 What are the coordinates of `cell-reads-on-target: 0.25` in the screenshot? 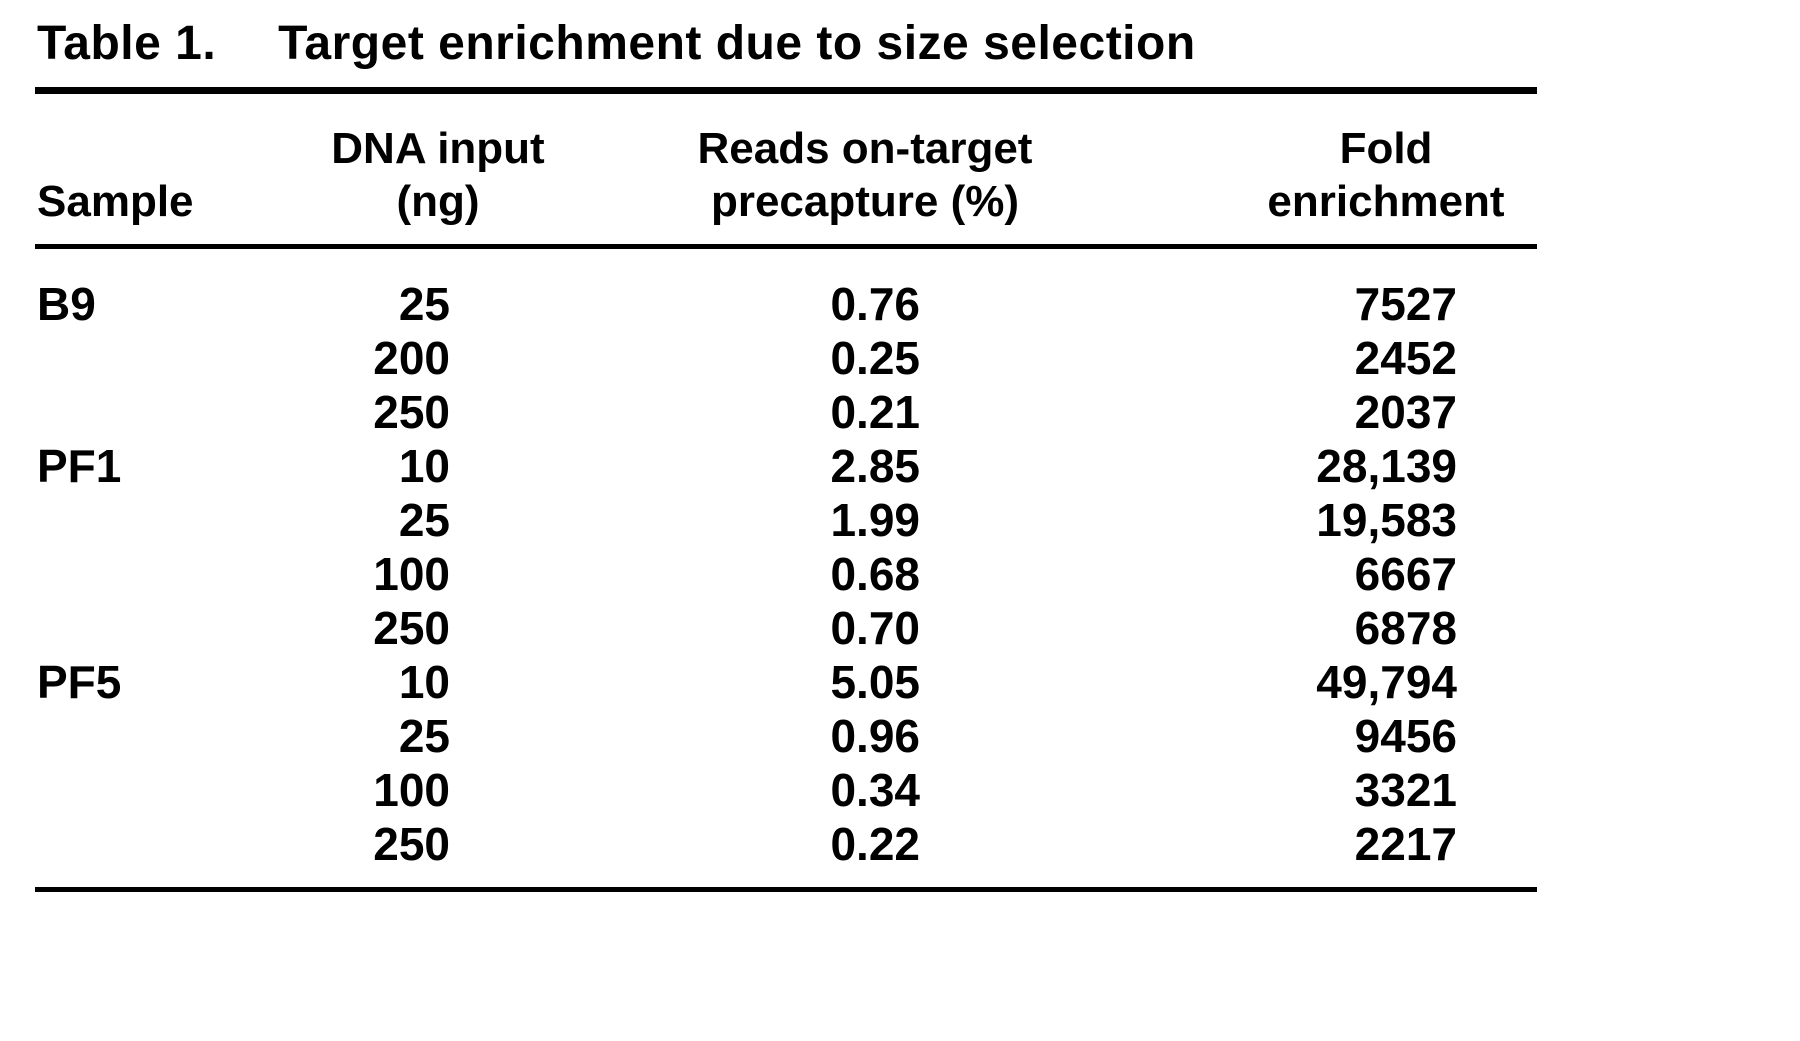 It's located at (875, 358).